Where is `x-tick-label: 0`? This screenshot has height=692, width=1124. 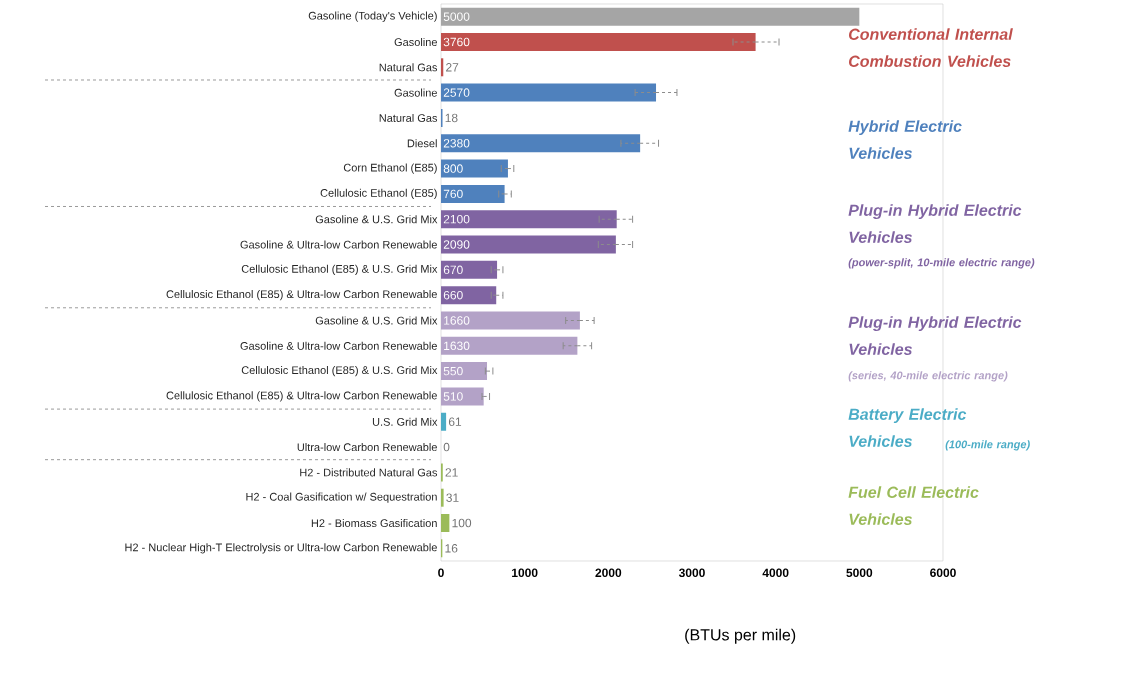 x-tick-label: 0 is located at coordinates (441, 573).